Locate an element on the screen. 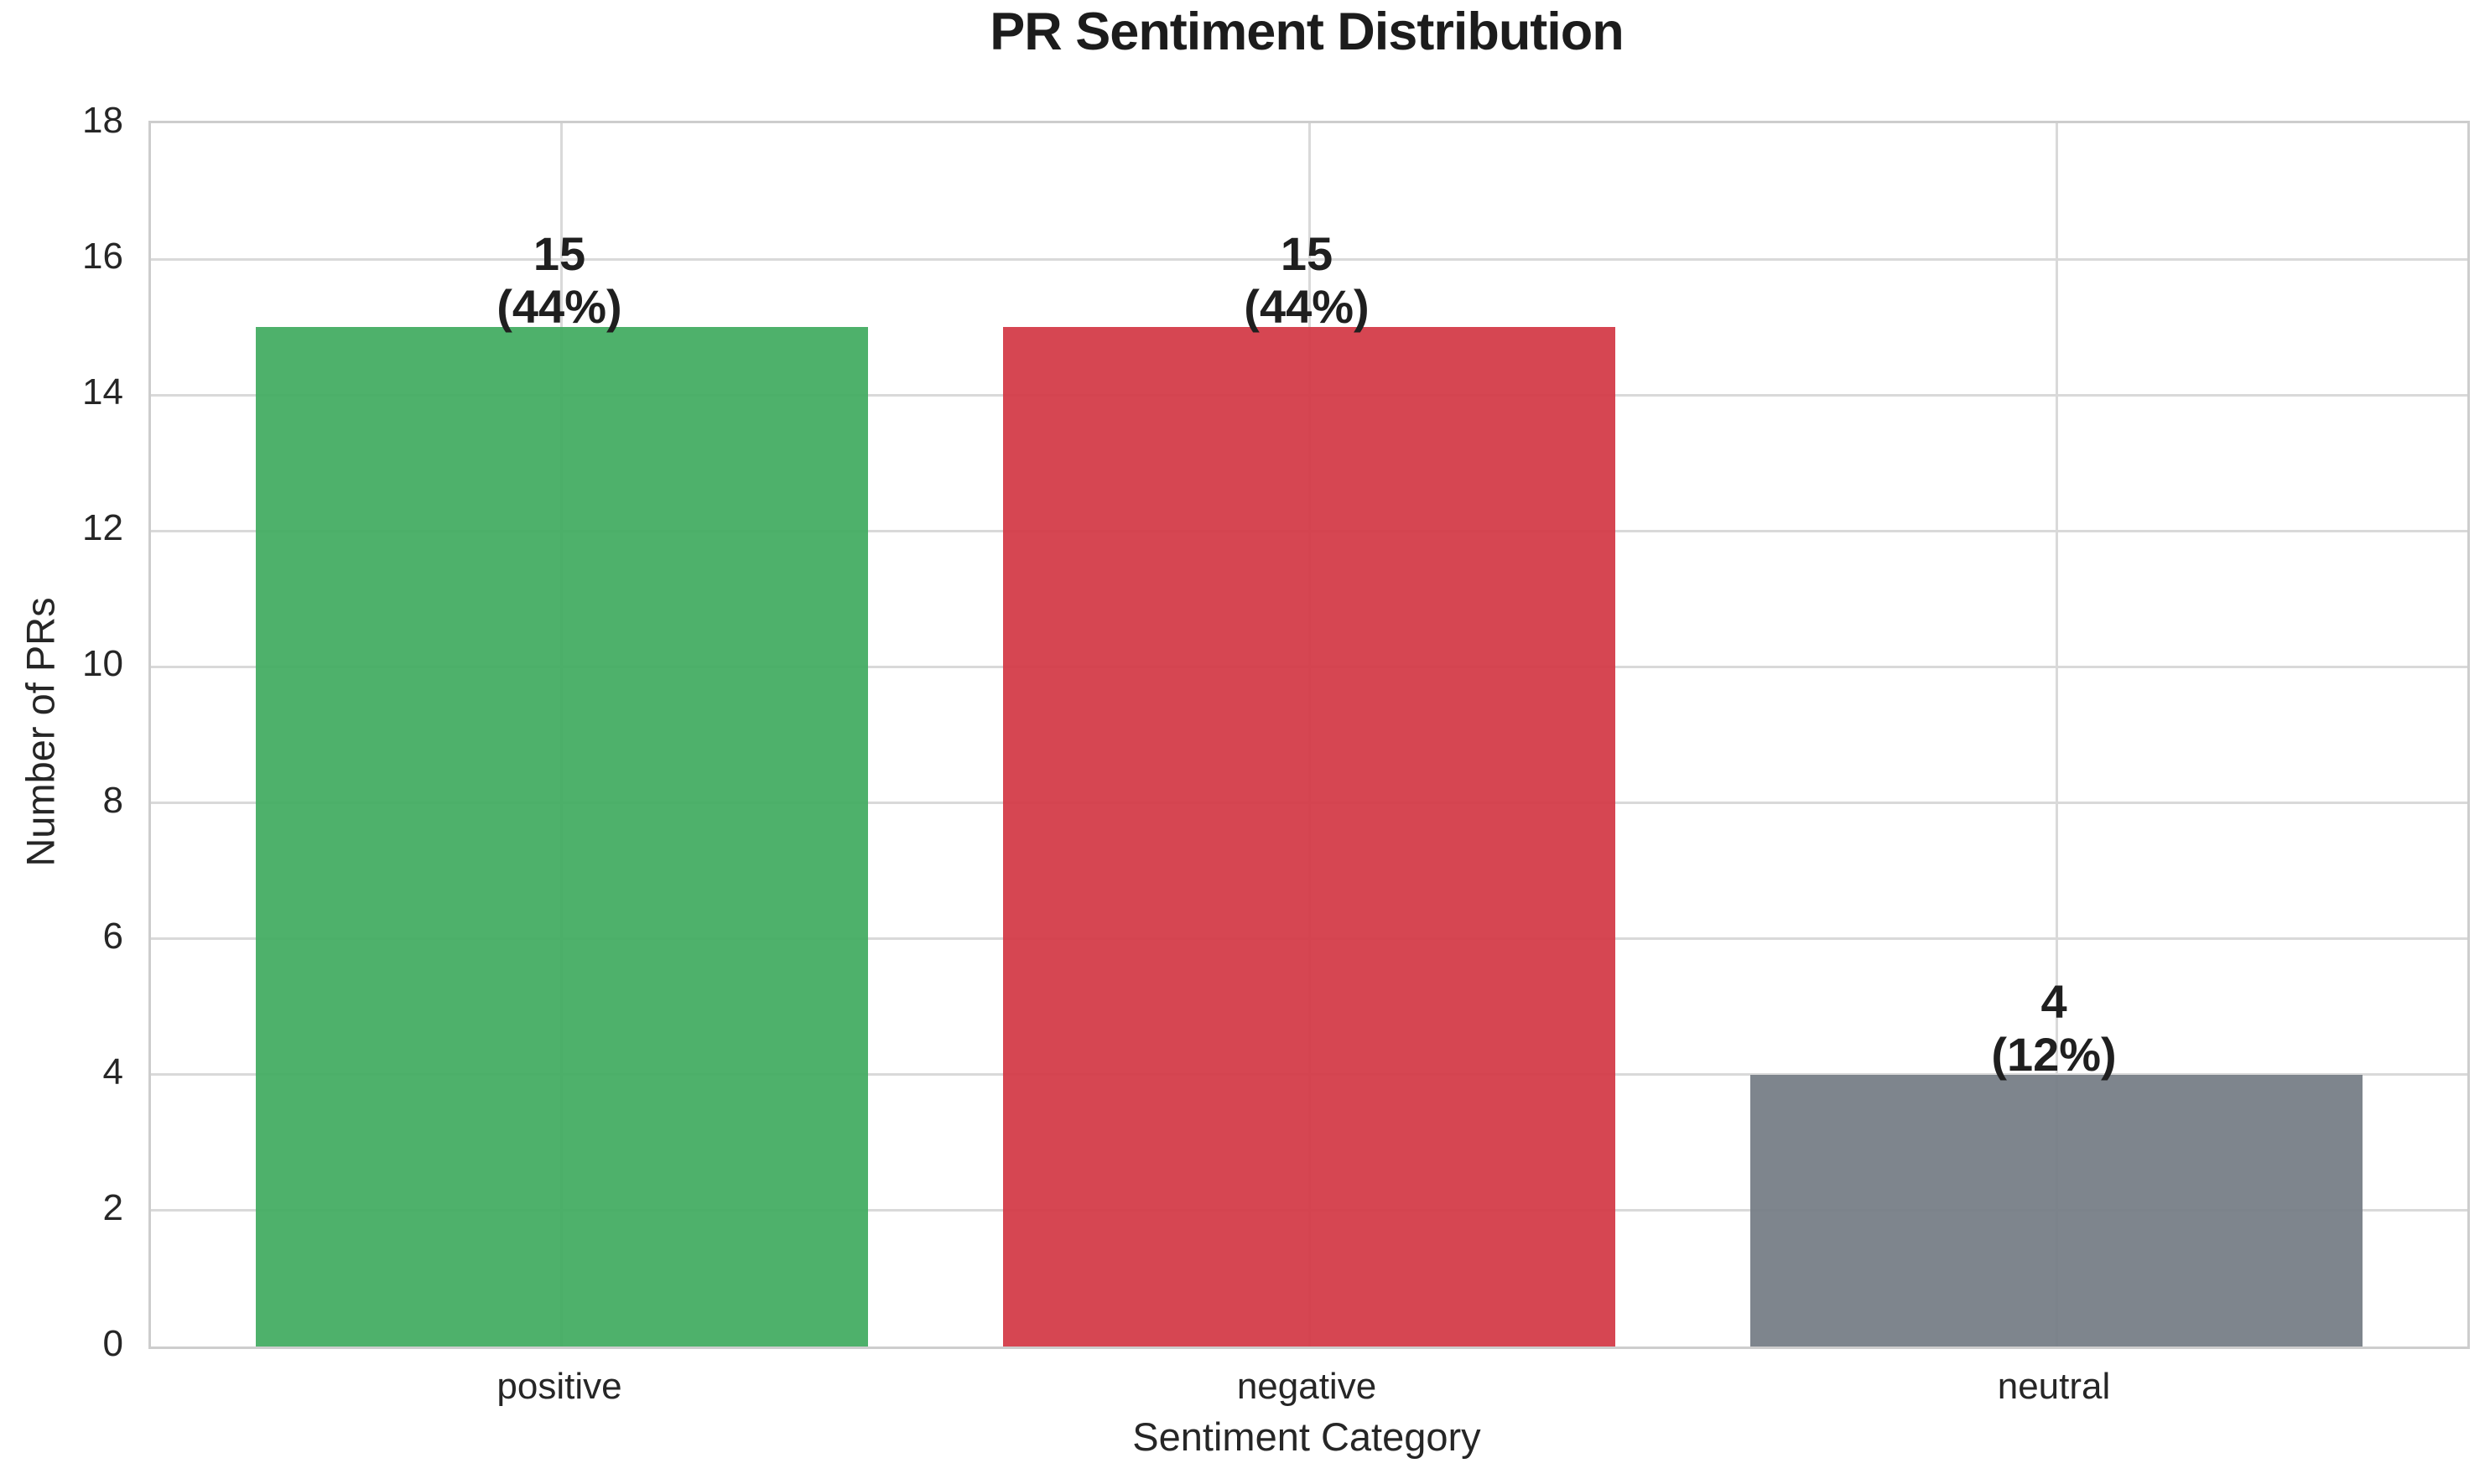 The width and height of the screenshot is (2490, 1484). x-gridline is located at coordinates (2056, 734).